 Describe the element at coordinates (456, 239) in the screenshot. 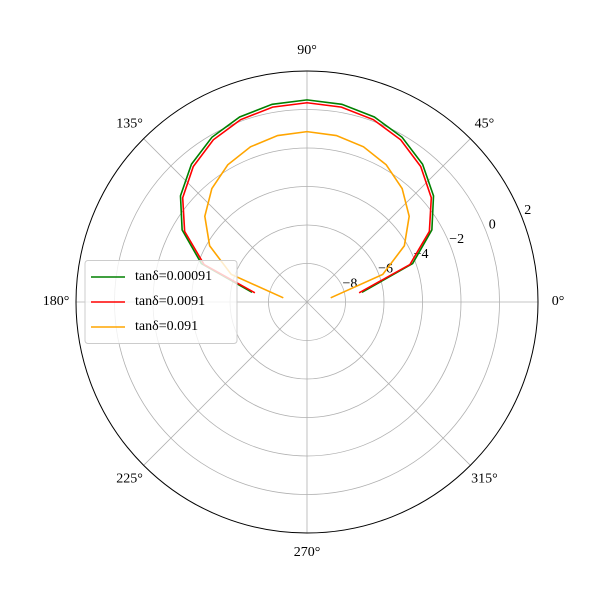

I see `radial-tick-label: −2` at that location.